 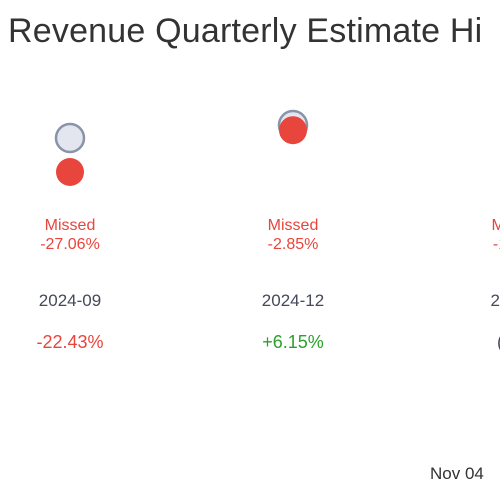 I want to click on price-change: +6.15%, so click(x=293, y=342).